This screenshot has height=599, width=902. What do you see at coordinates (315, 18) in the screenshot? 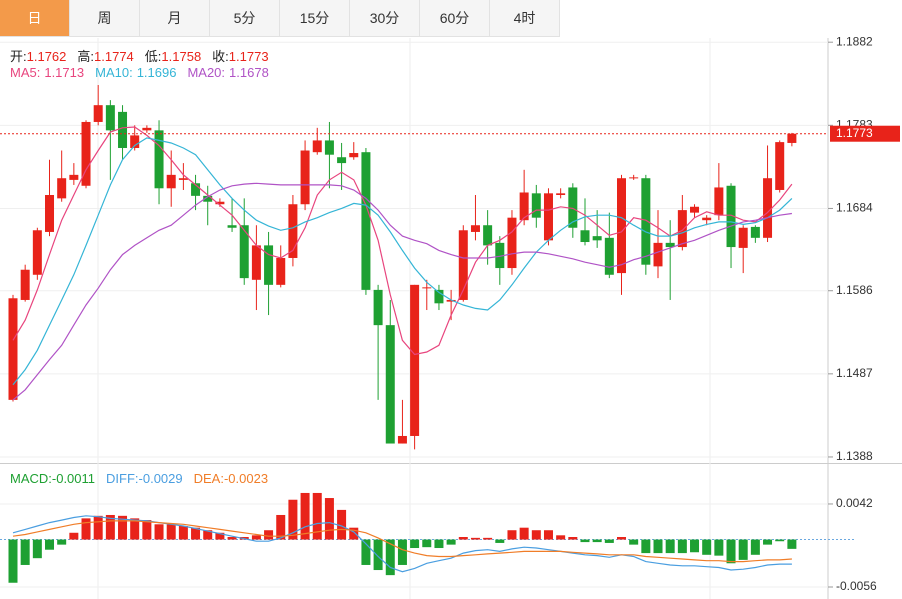
I see `period-tab: 15分` at bounding box center [315, 18].